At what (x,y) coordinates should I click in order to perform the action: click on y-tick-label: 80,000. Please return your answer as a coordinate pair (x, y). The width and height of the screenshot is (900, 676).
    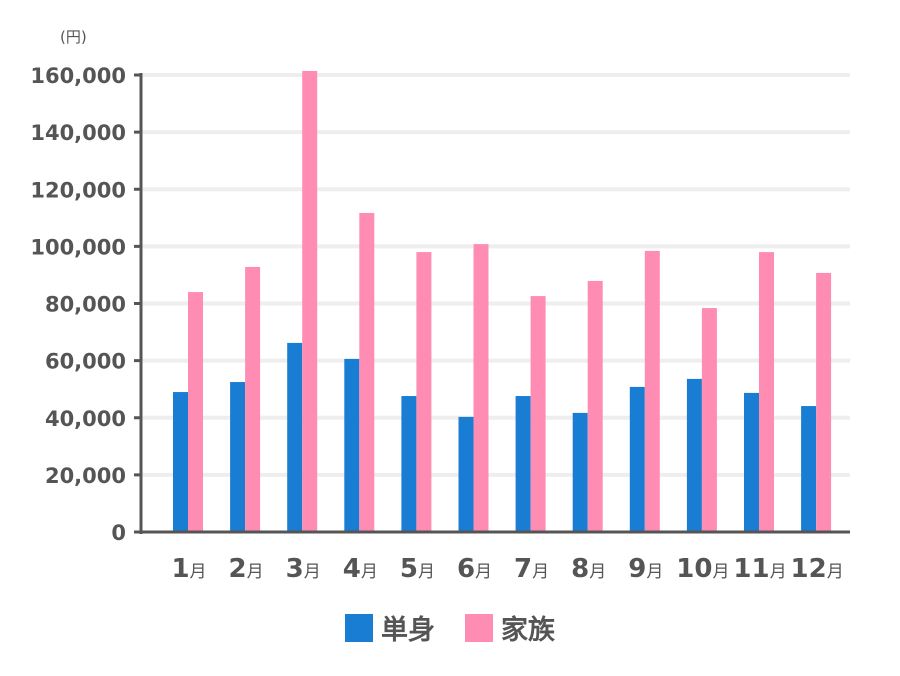
    Looking at the image, I should click on (85, 305).